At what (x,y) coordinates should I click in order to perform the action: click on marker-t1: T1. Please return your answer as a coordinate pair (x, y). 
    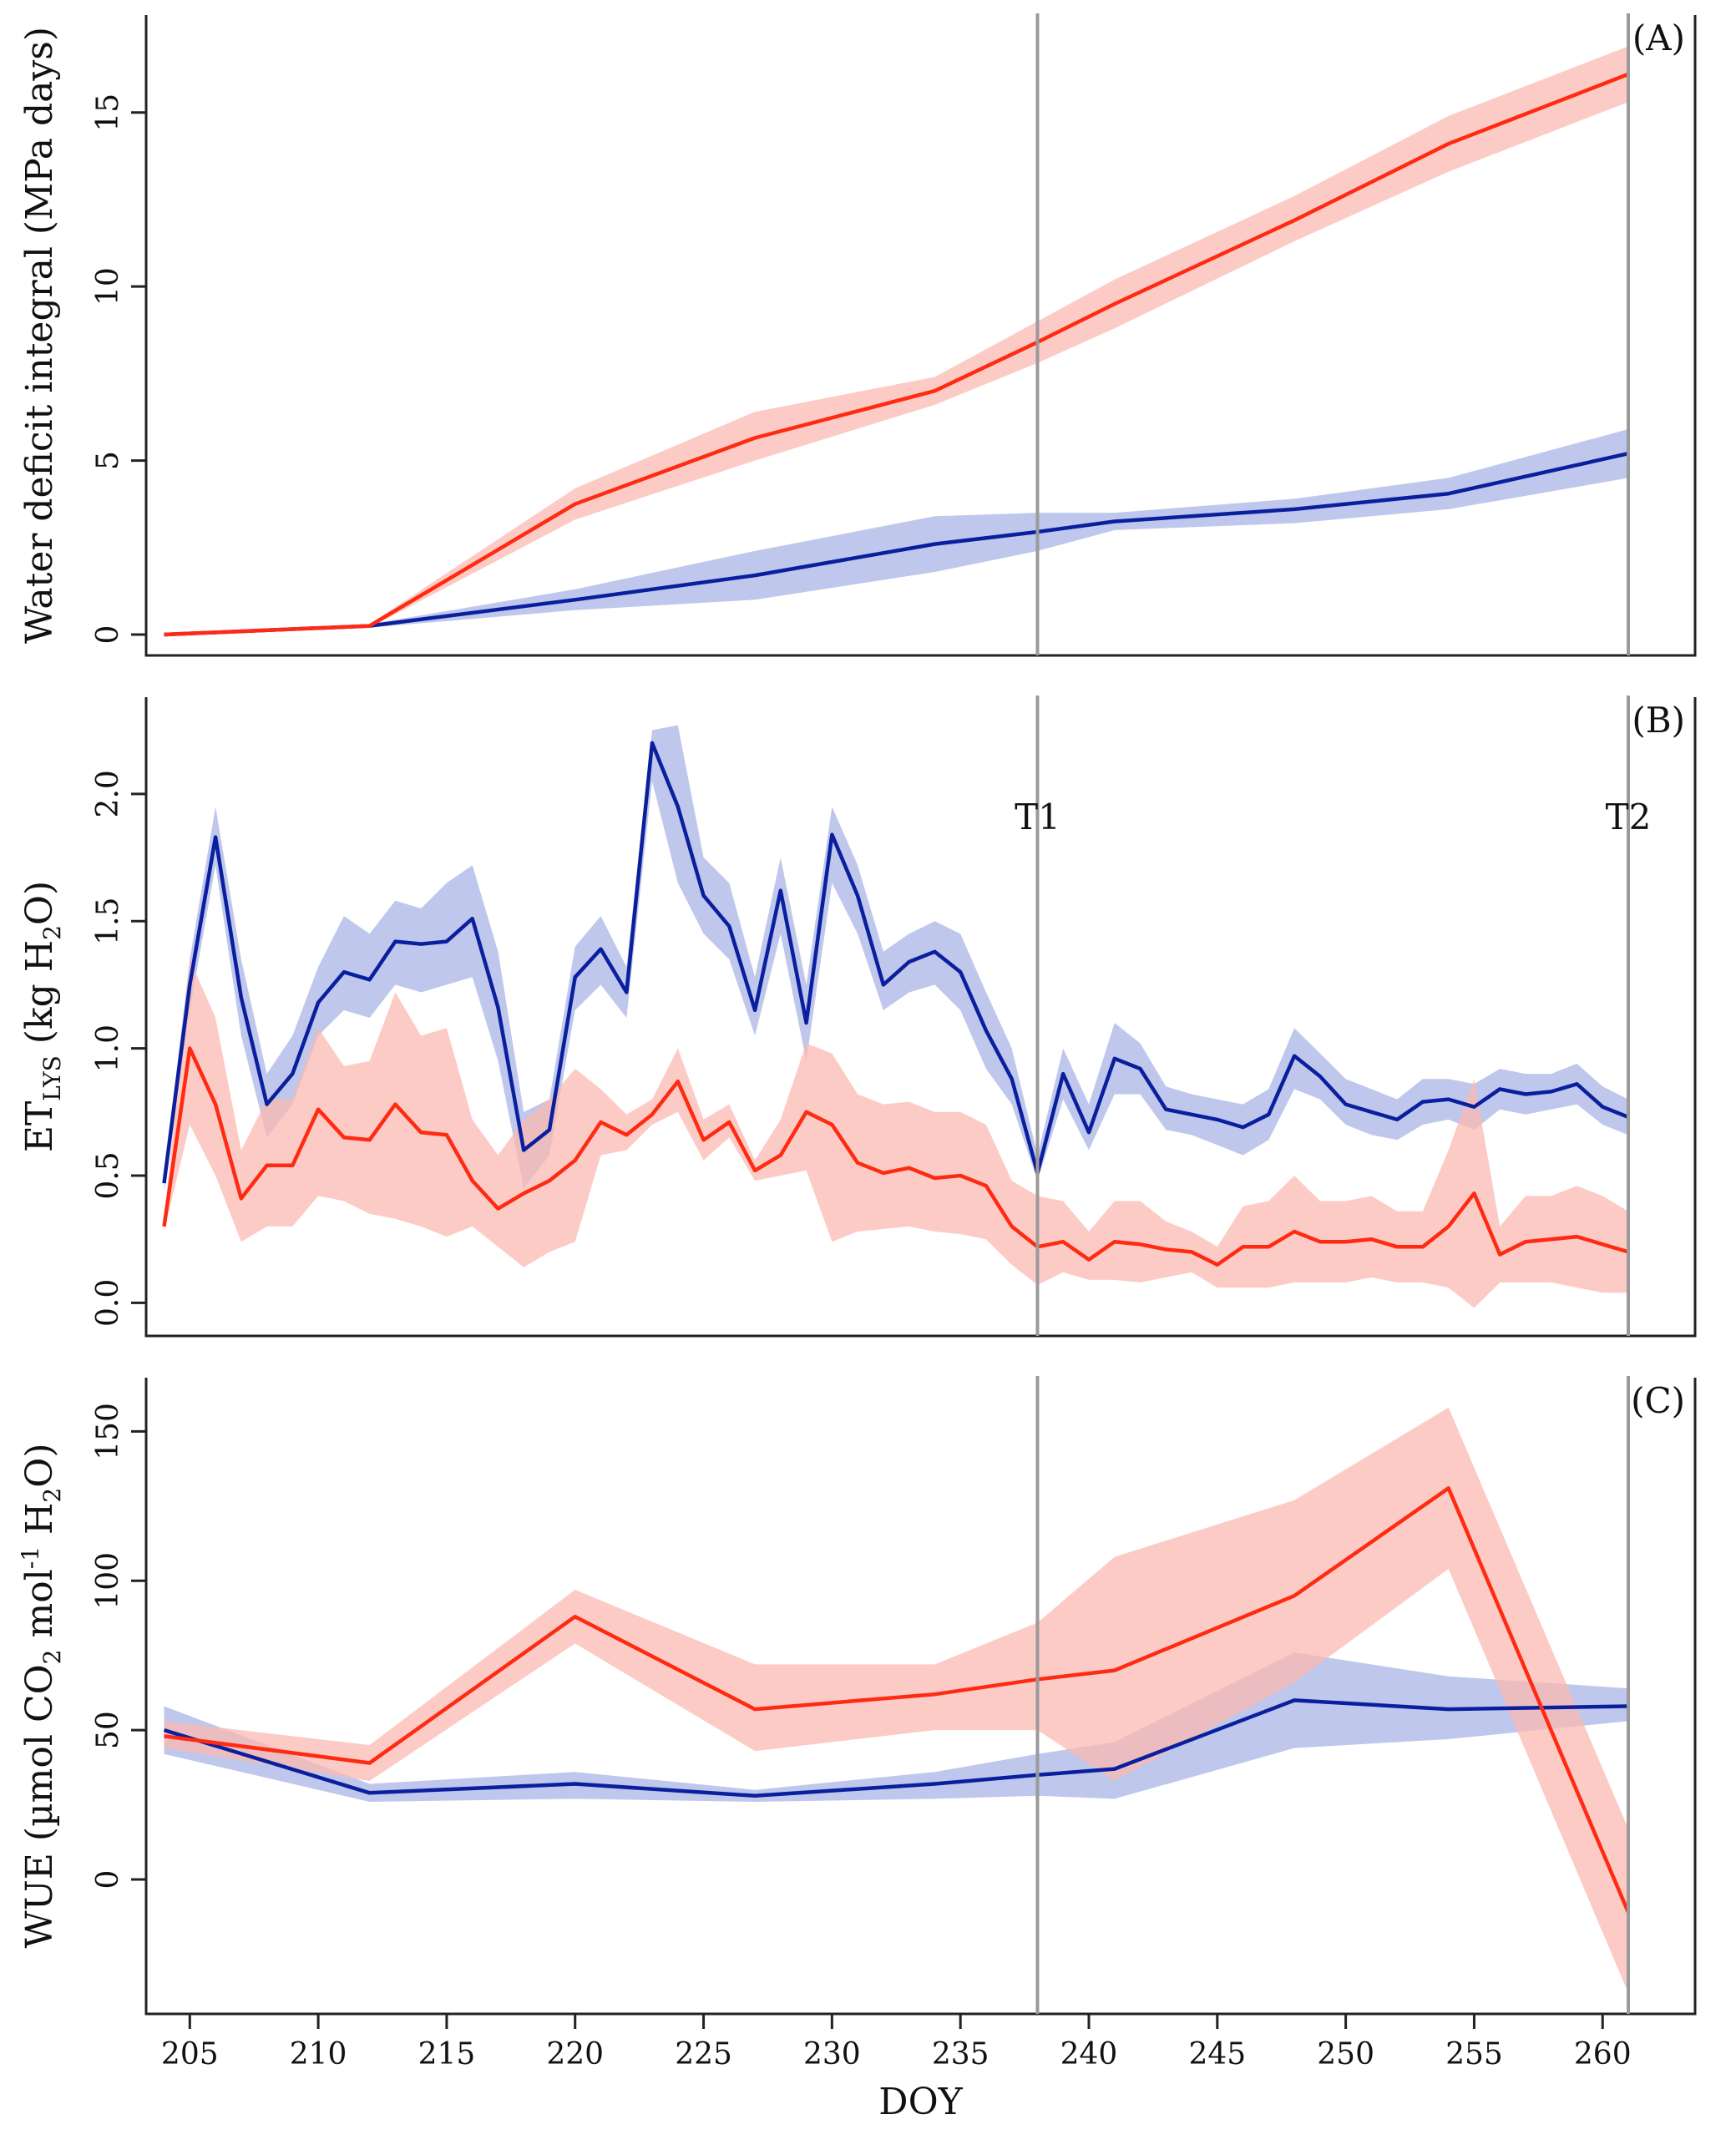
    Looking at the image, I should click on (1037, 817).